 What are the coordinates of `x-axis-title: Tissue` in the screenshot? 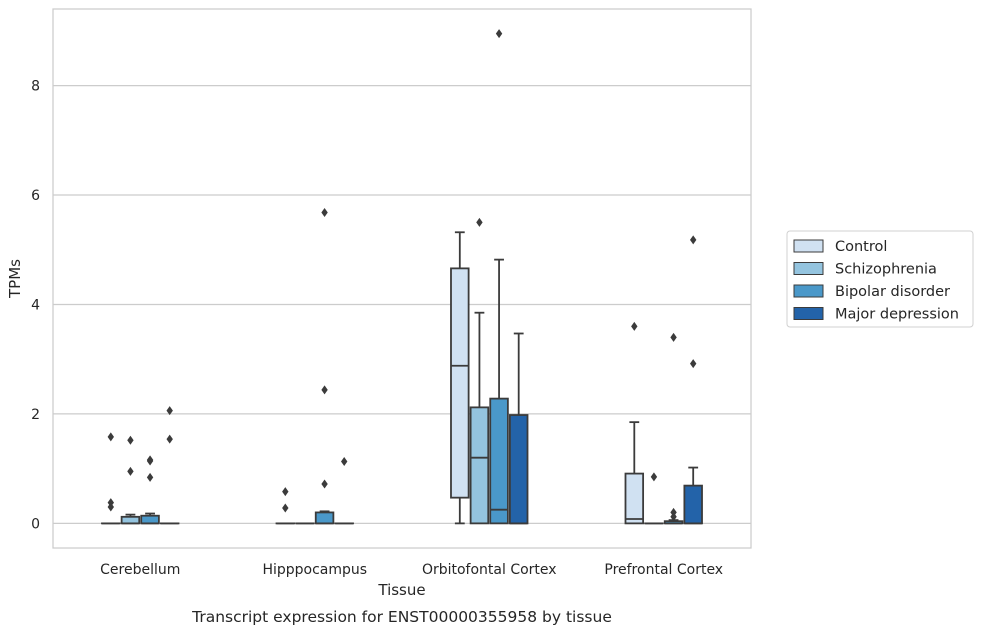 It's located at (401, 590).